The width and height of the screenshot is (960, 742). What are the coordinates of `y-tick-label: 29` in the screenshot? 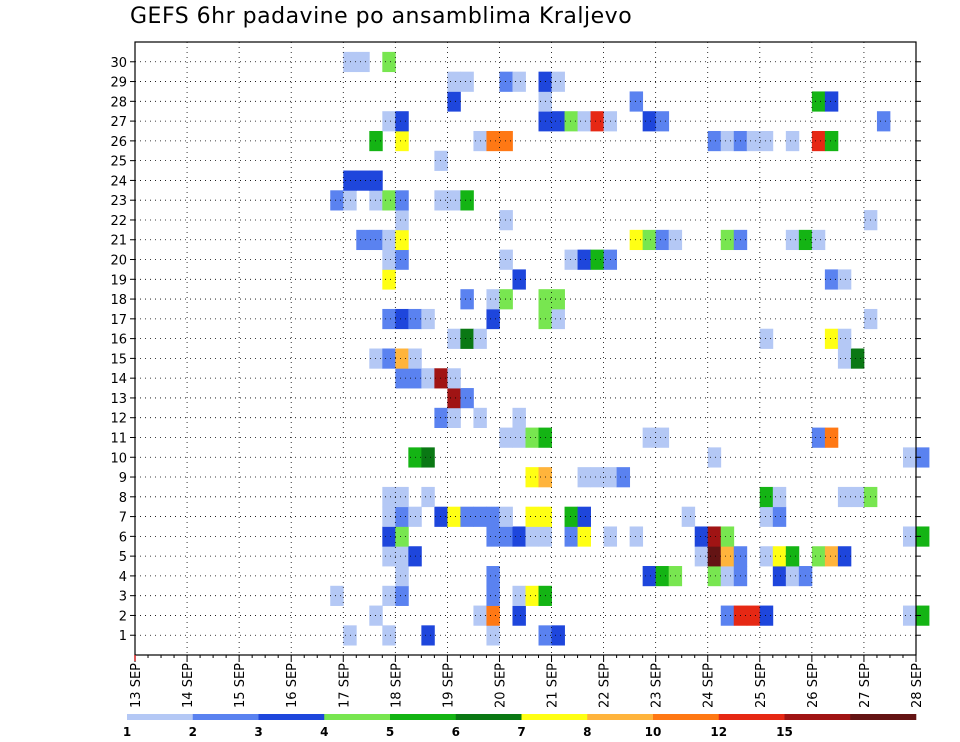 It's located at (118, 83).